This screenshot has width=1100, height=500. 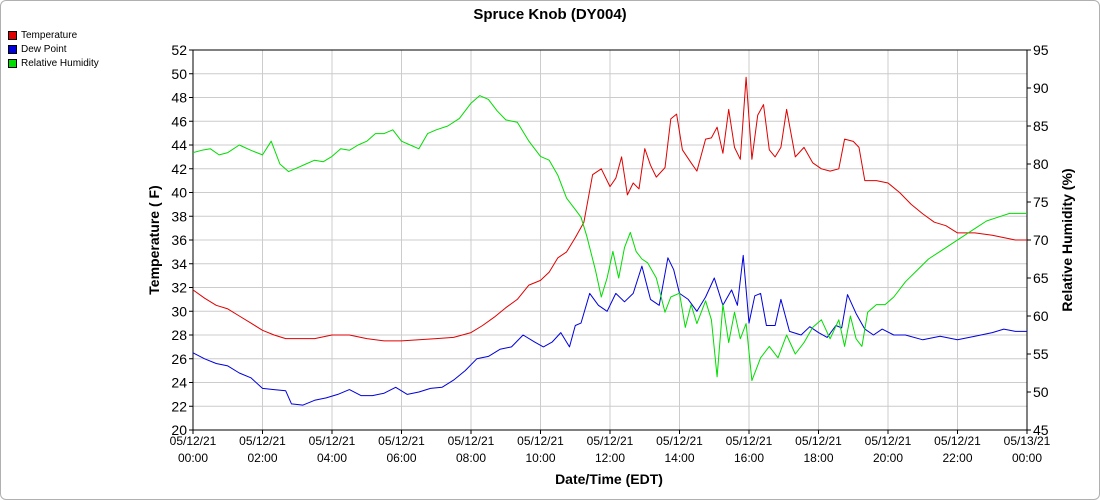 I want to click on y-tick-label: 40, so click(x=179, y=193).